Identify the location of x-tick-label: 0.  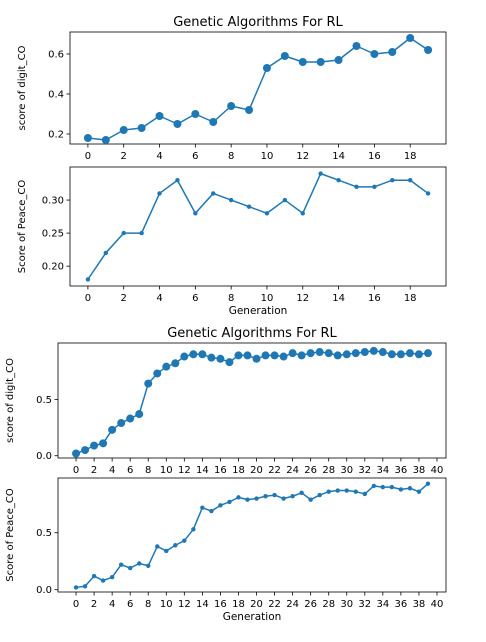
(76, 604).